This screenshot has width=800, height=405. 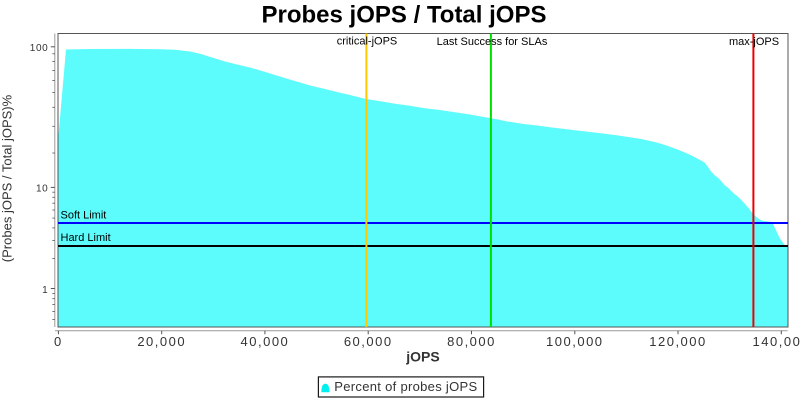 I want to click on svg-text: 1, so click(x=45, y=290).